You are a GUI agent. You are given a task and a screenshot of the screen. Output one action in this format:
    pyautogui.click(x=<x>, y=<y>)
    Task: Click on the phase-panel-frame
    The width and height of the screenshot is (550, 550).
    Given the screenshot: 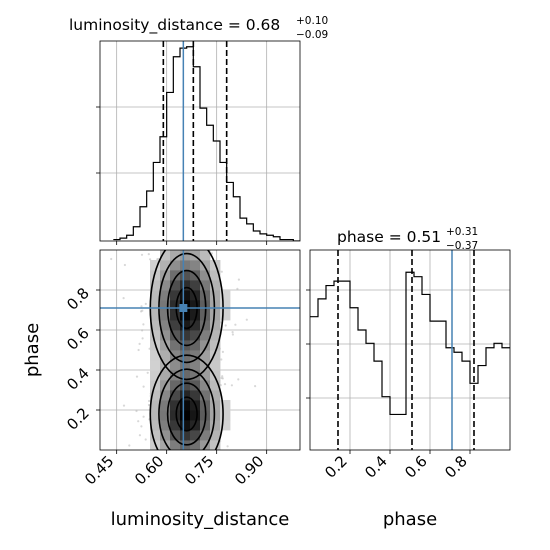 What is the action you would take?
    pyautogui.click(x=410, y=350)
    